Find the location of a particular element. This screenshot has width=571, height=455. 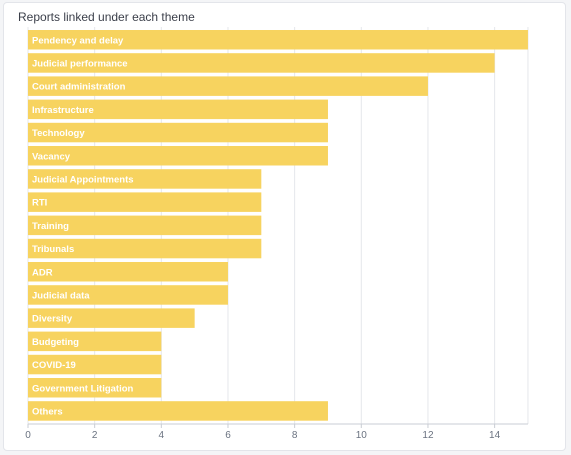

bar-label: Training is located at coordinates (50, 226).